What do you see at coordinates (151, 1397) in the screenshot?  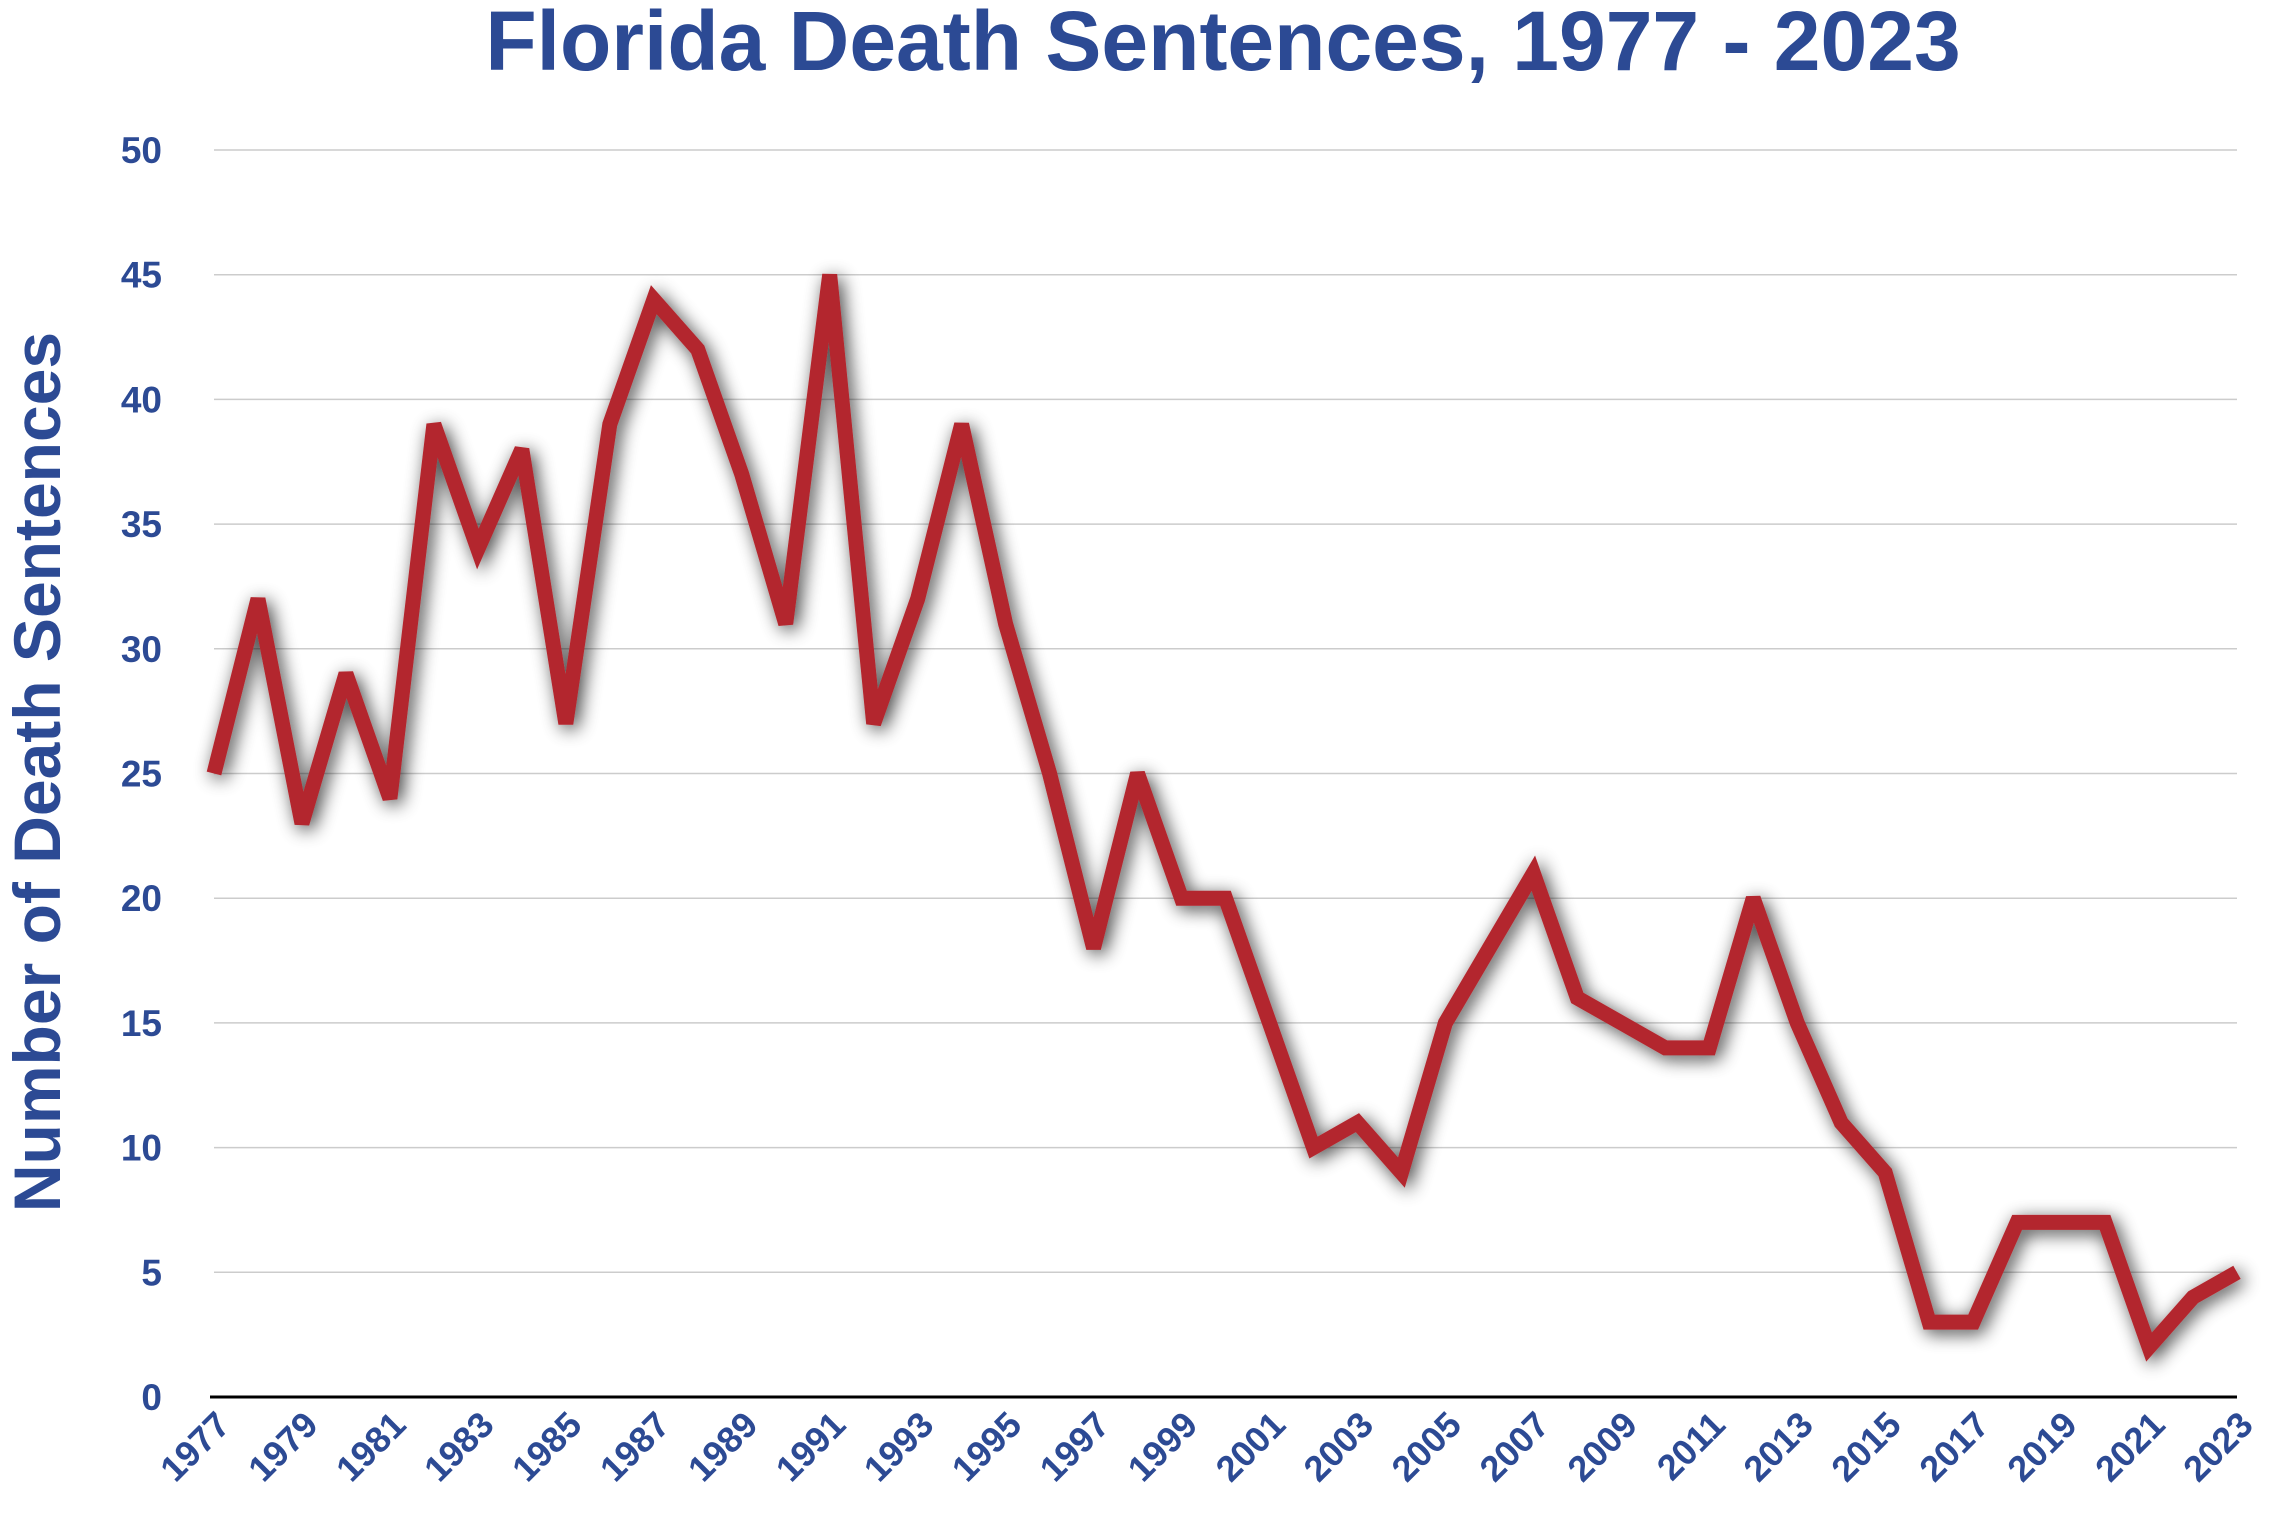 I see `y-tick-label: 0` at bounding box center [151, 1397].